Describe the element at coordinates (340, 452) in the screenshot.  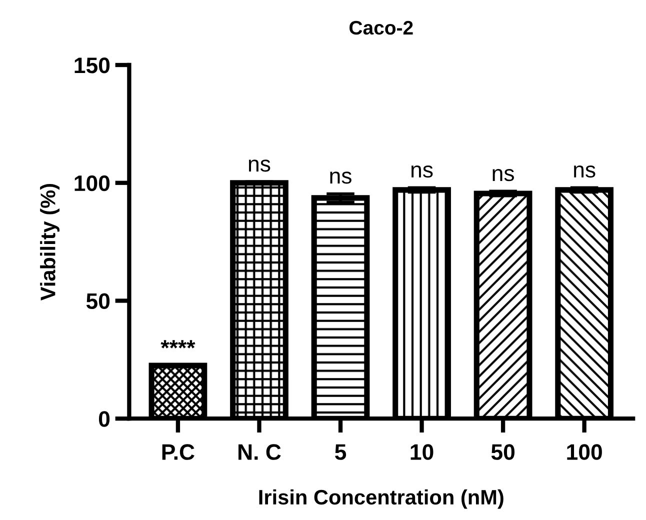
I see `x-tick-label: 5` at that location.